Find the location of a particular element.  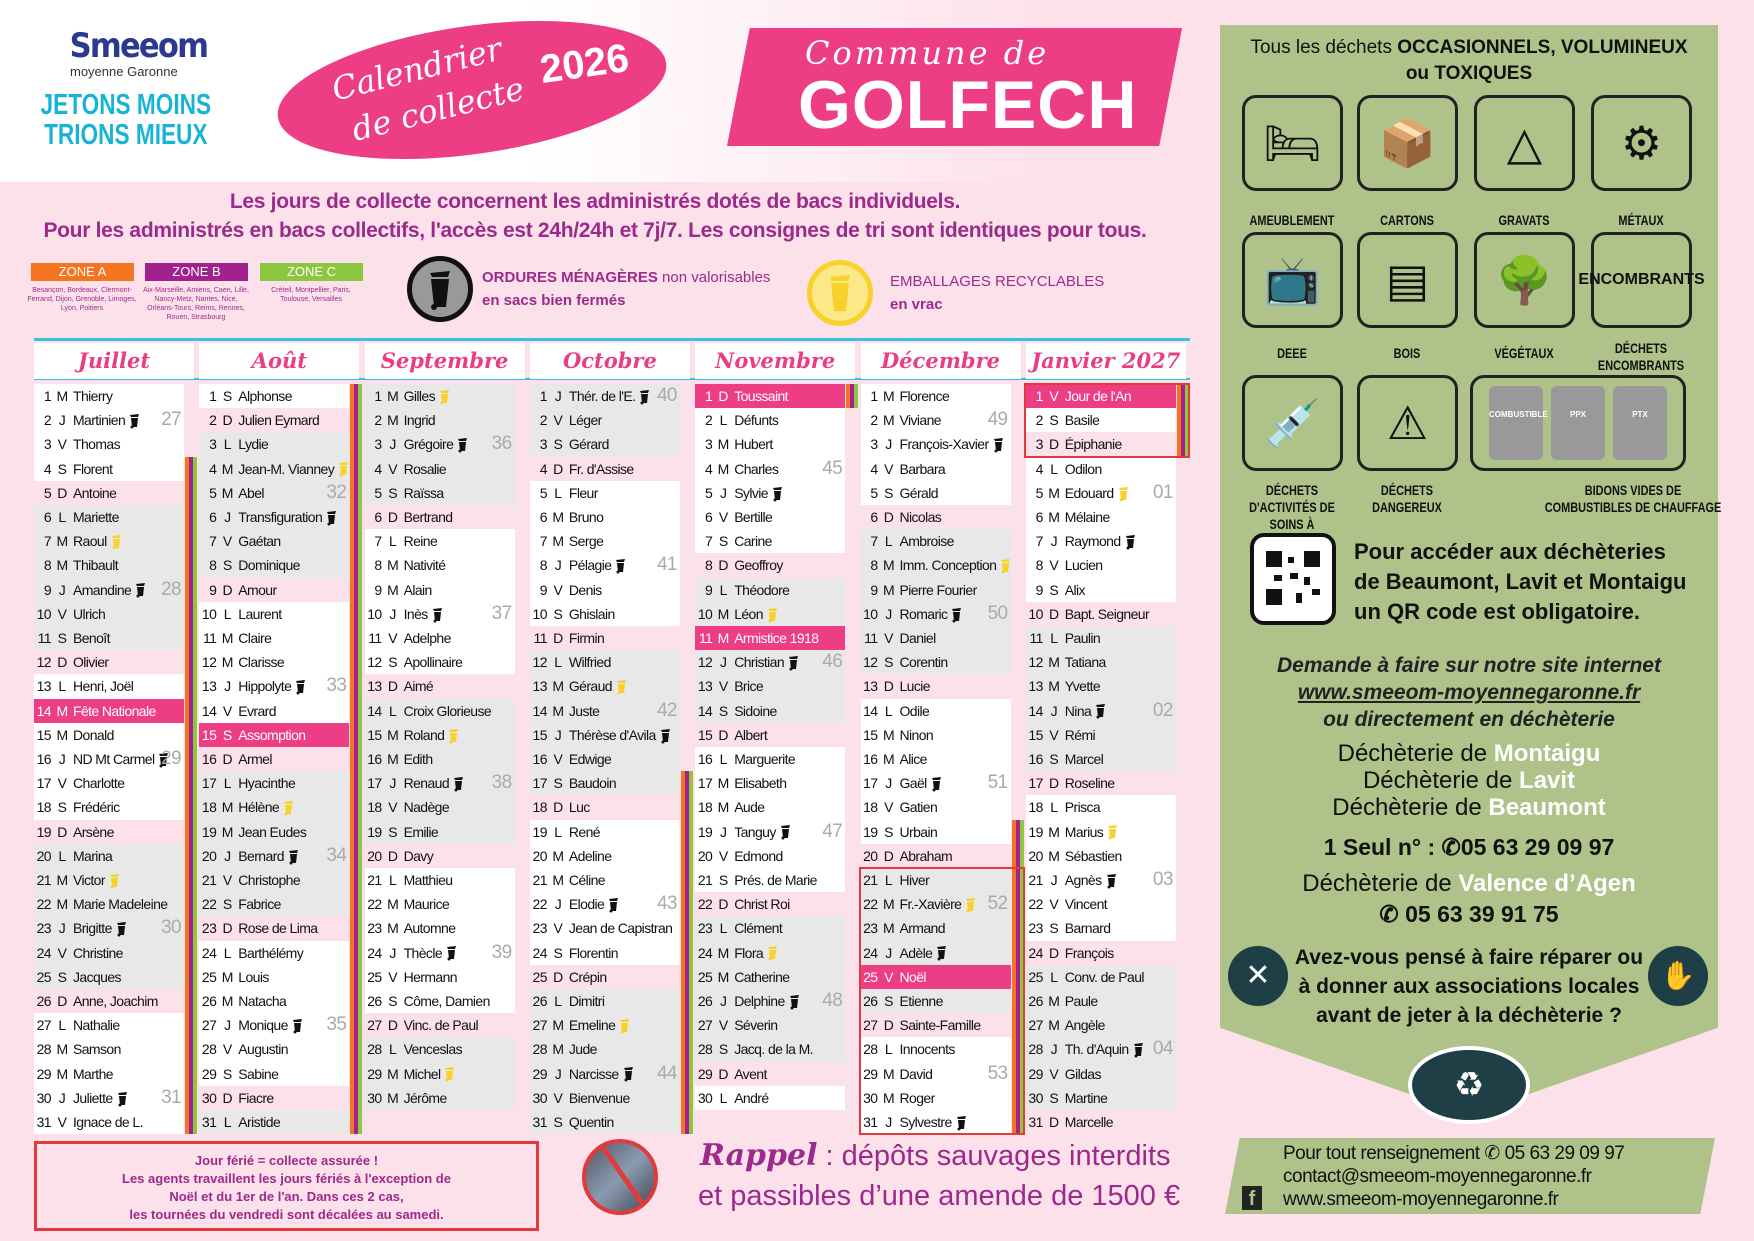

day-row: 6 M Bruno is located at coordinates (604, 517).